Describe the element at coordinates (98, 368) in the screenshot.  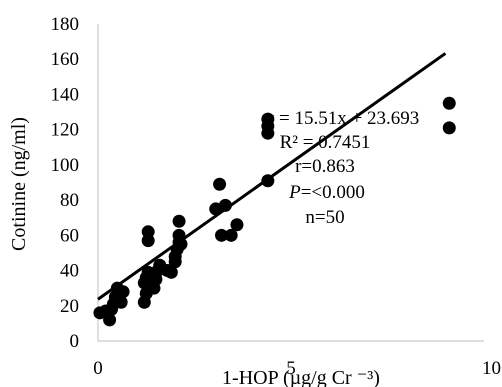
I see `x-tick-label: 0` at that location.